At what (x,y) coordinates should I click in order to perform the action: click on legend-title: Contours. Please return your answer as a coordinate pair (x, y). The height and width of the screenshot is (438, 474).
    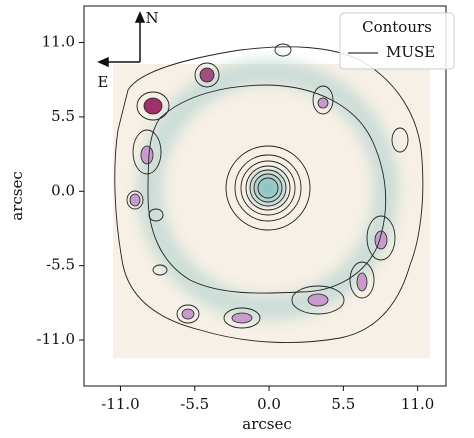
    Looking at the image, I should click on (397, 27).